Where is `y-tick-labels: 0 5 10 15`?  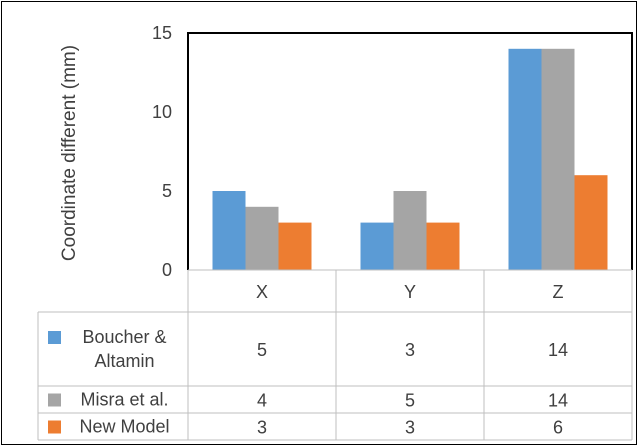
y-tick-labels: 0 5 10 15 is located at coordinates (162, 151).